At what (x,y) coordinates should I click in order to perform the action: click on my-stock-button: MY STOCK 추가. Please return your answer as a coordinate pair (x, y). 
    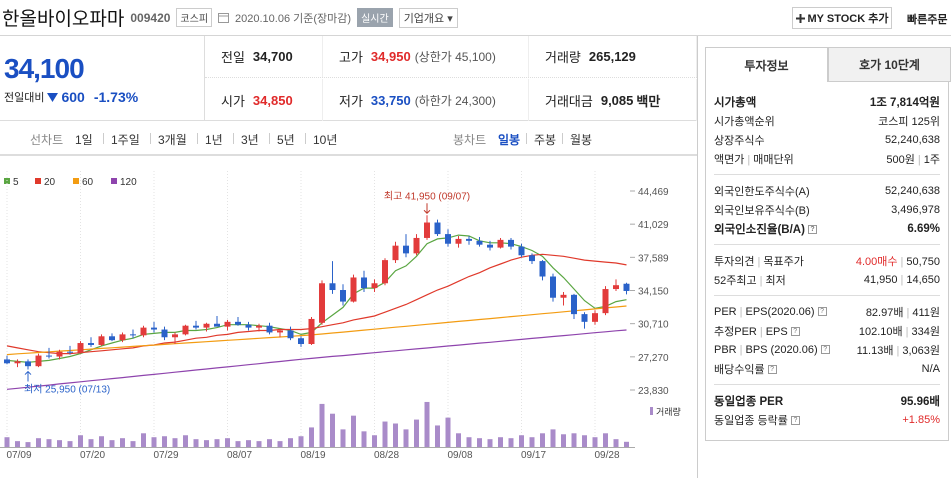
    Looking at the image, I should click on (842, 18).